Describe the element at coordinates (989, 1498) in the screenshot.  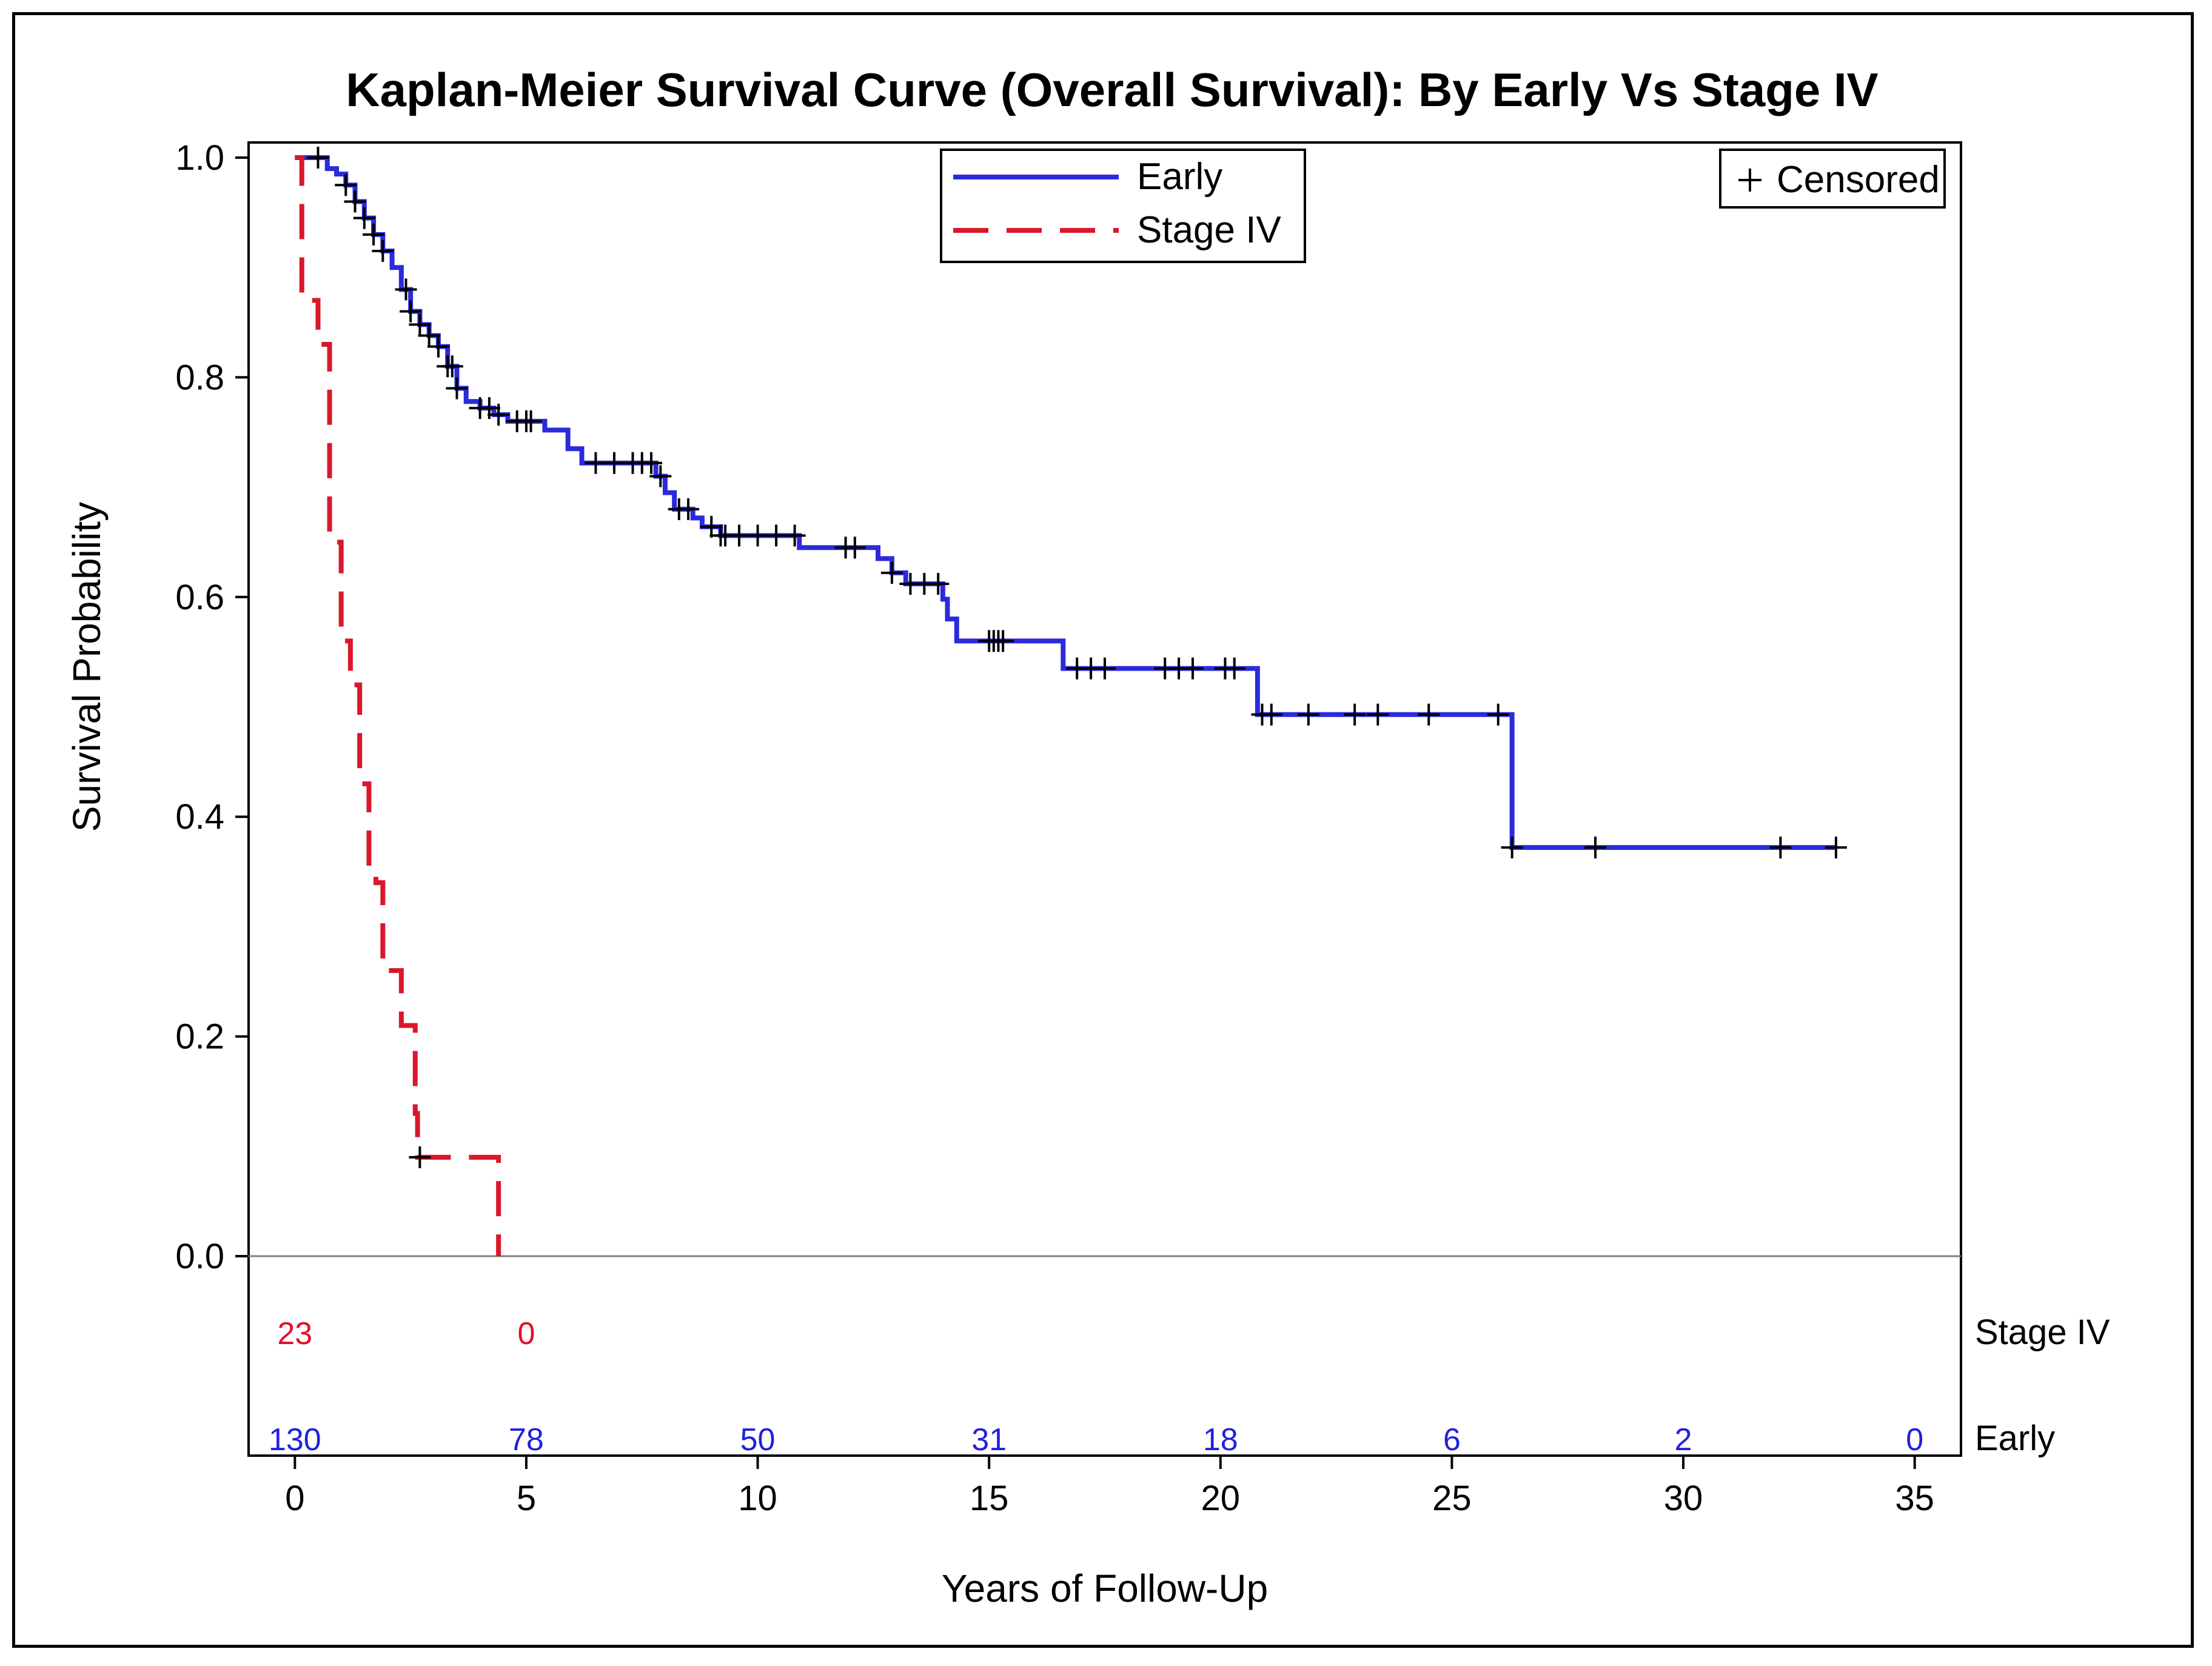
I see `x-tick-label: 15` at that location.